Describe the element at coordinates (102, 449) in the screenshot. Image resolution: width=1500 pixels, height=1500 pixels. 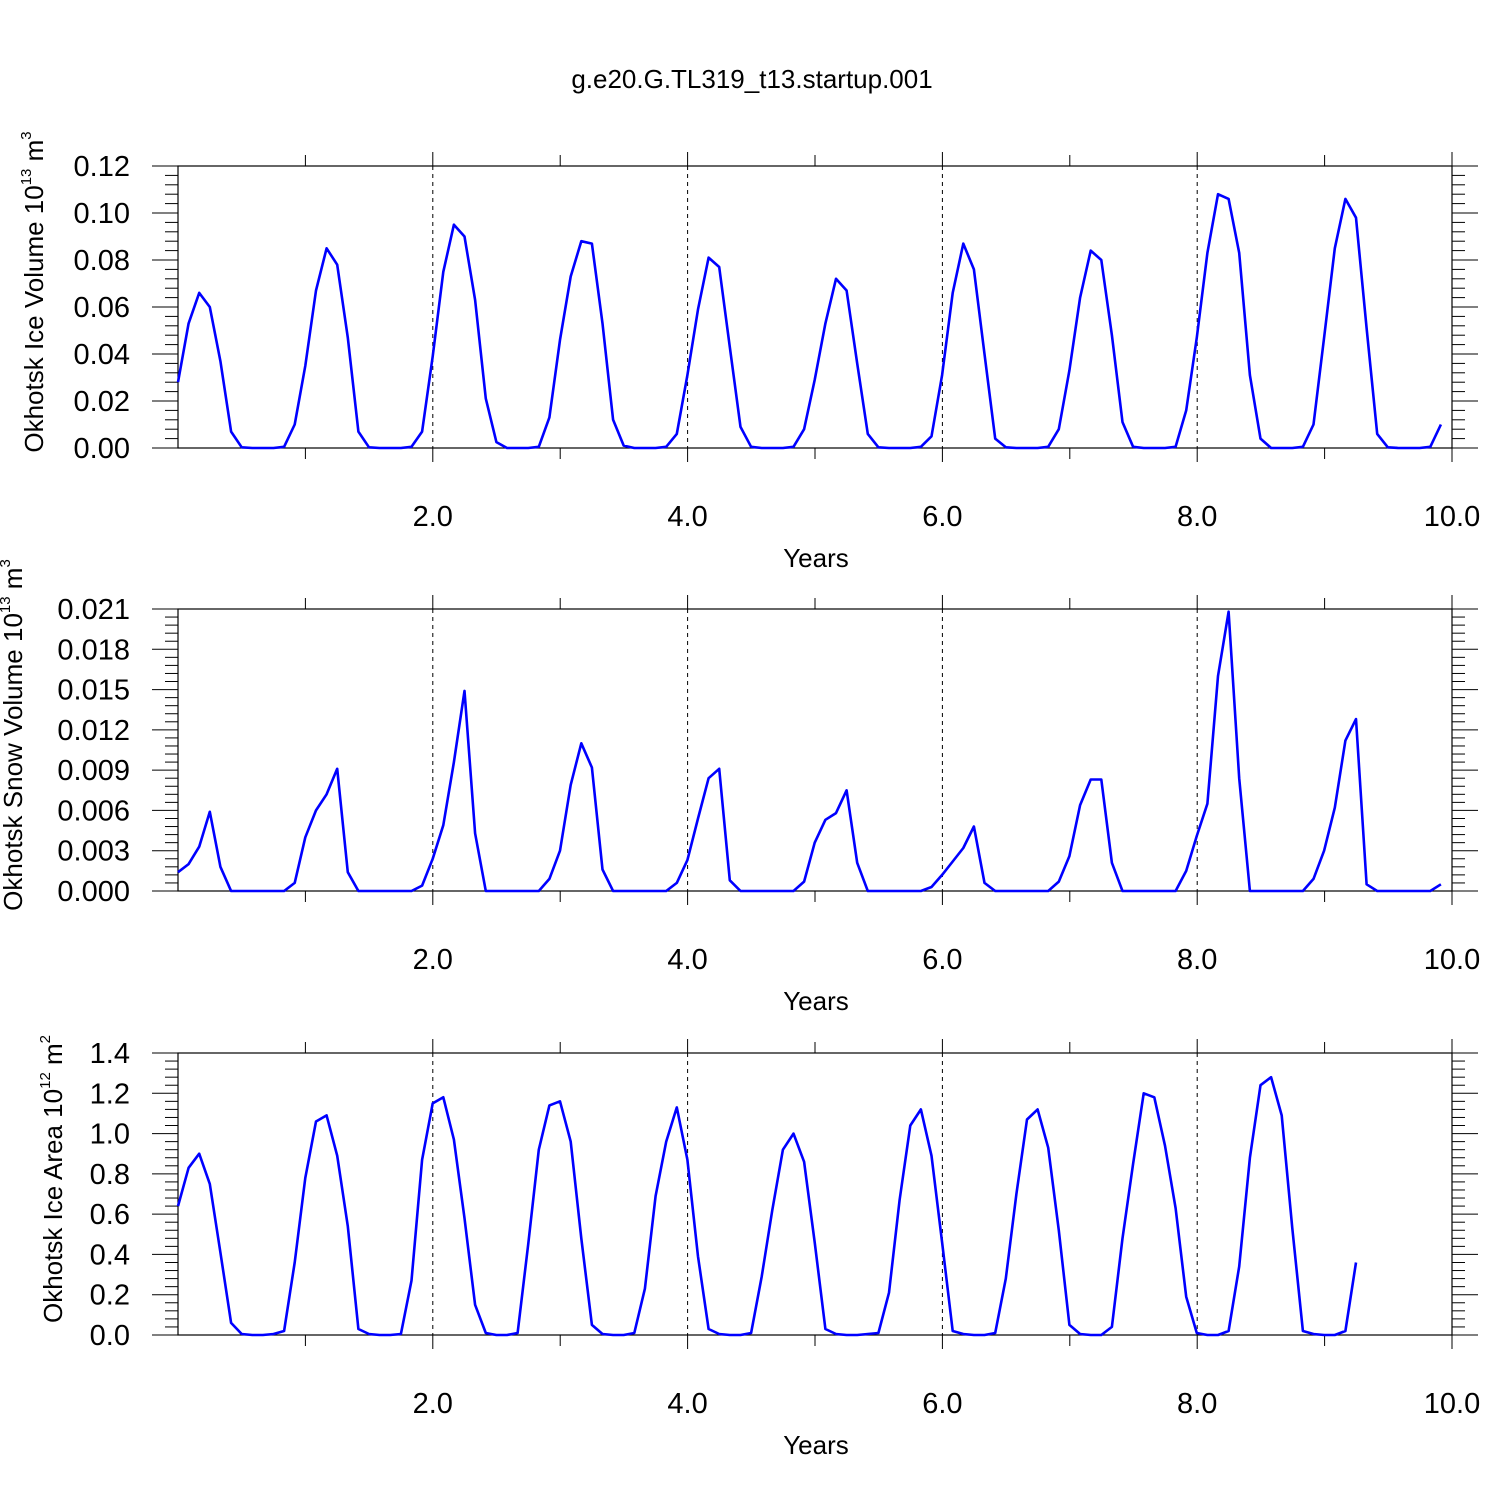
I see `y-tick-label: 0.00` at that location.